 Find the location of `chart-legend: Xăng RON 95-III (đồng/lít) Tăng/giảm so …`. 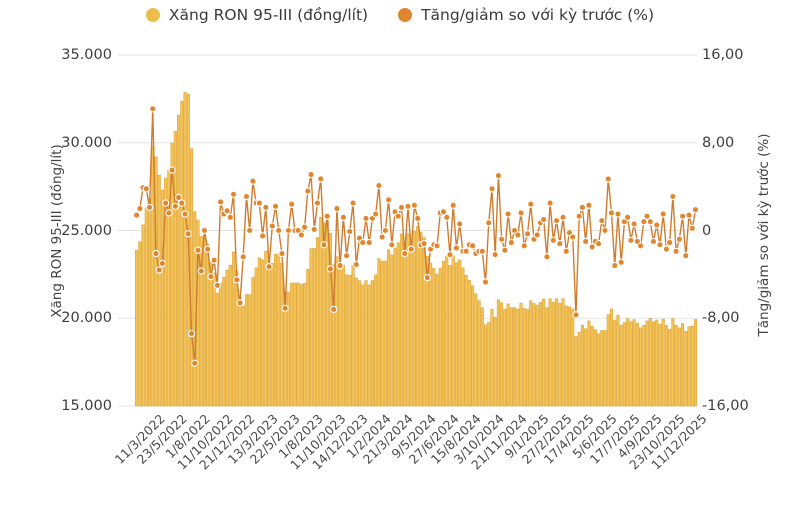

chart-legend: Xăng RON 95-III (đồng/lít) Tăng/giảm so … is located at coordinates (400, 15).